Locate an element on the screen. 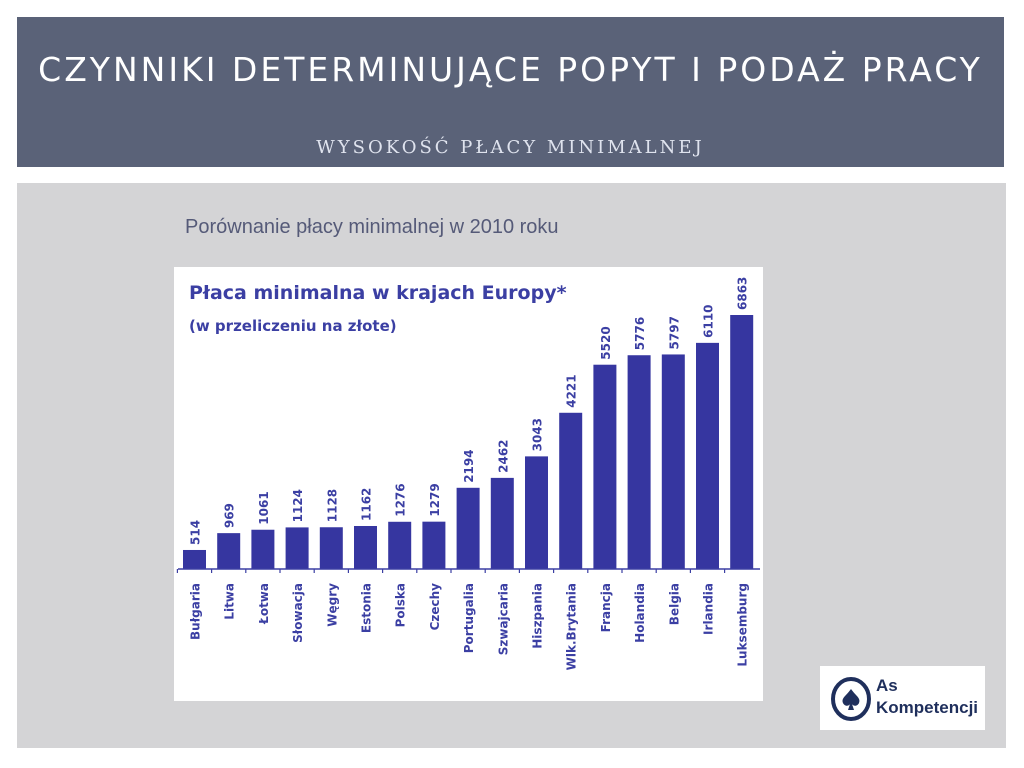 The width and height of the screenshot is (1024, 768). value-label-lotwa: 1061 is located at coordinates (264, 507).